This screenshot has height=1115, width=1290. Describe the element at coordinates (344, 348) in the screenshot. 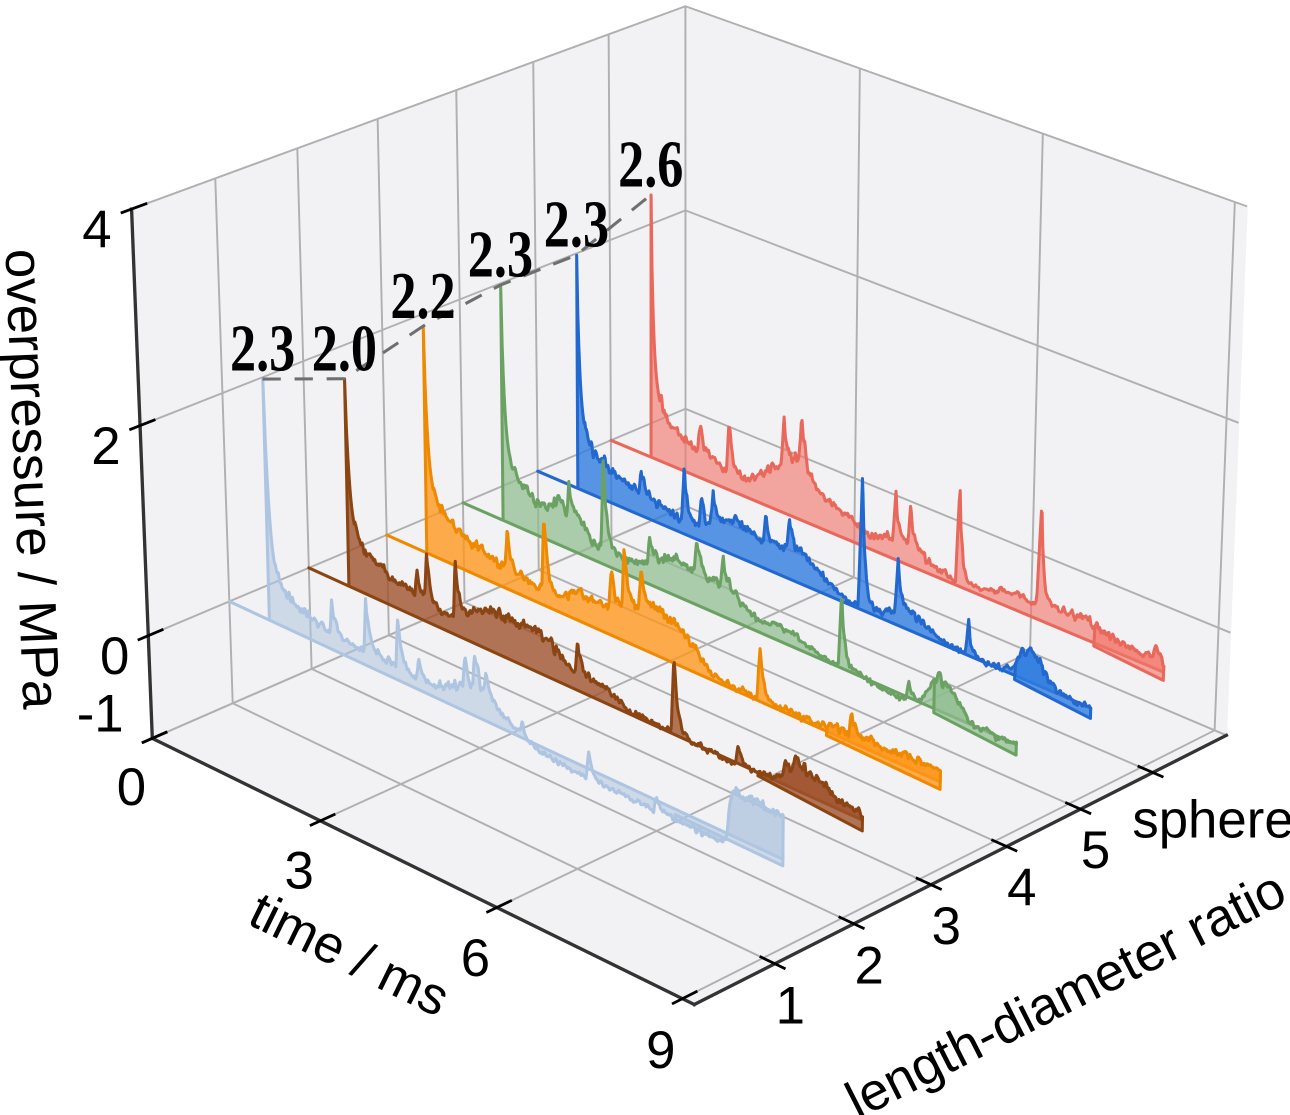

I see `svg-text: 2.0` at that location.